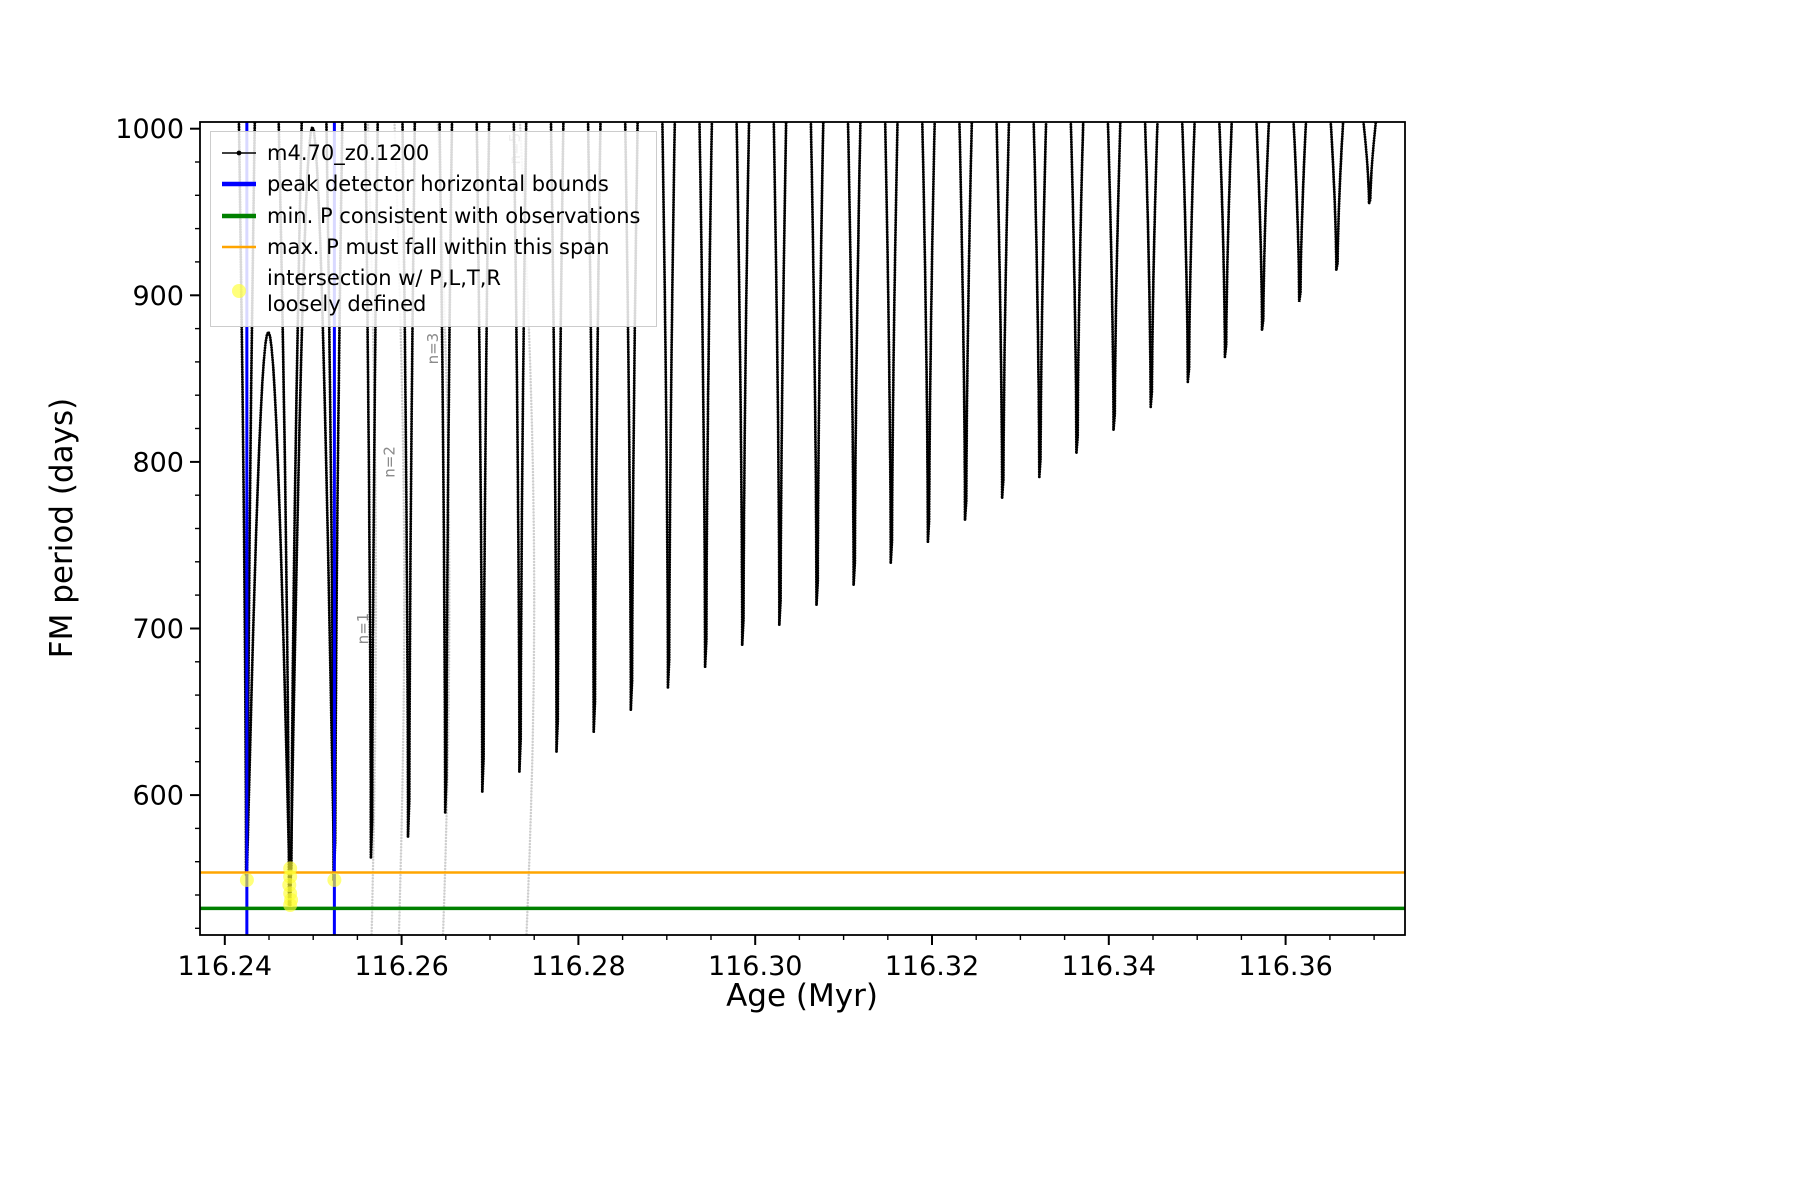 The width and height of the screenshot is (1800, 1200). I want to click on legend-label: peak detector horizontal bounds, so click(438, 184).